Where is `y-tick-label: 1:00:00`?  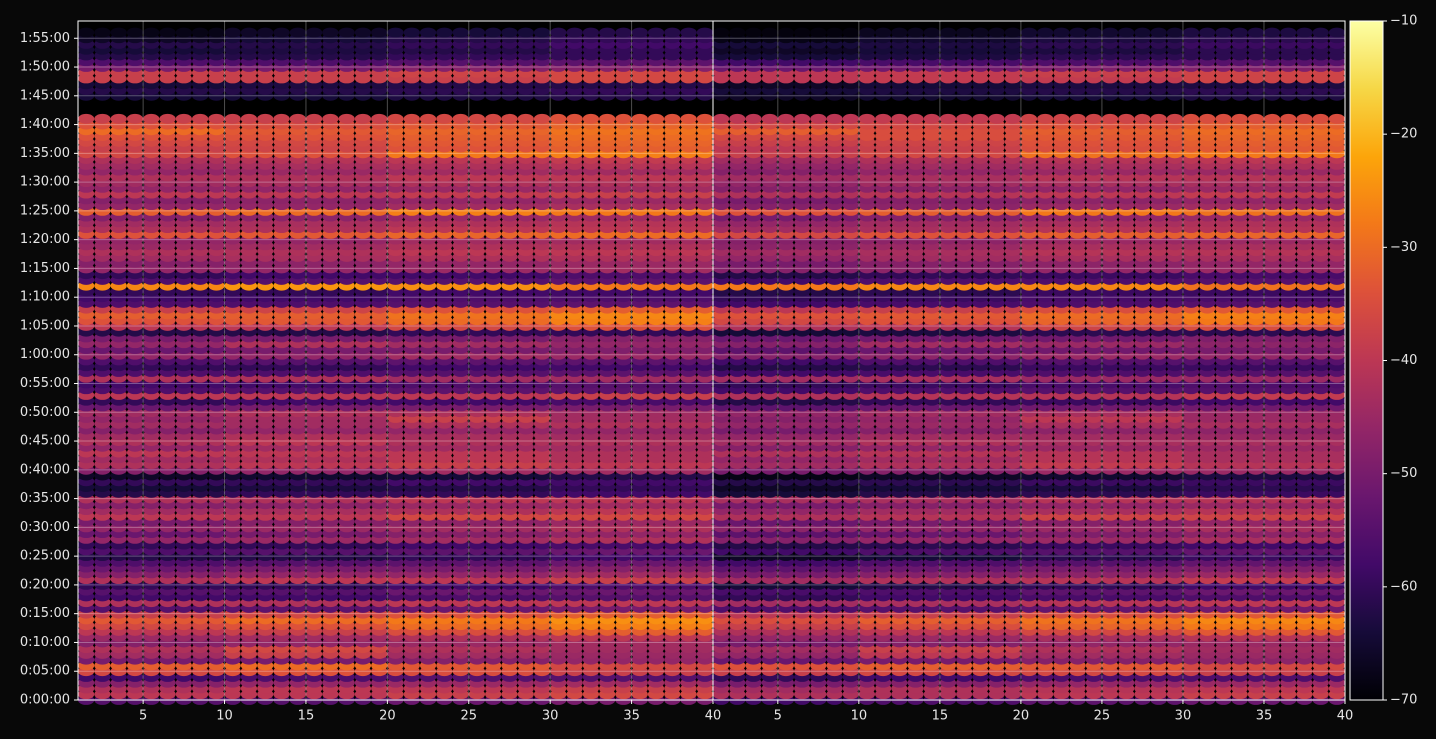
y-tick-label: 1:00:00 is located at coordinates (45, 354).